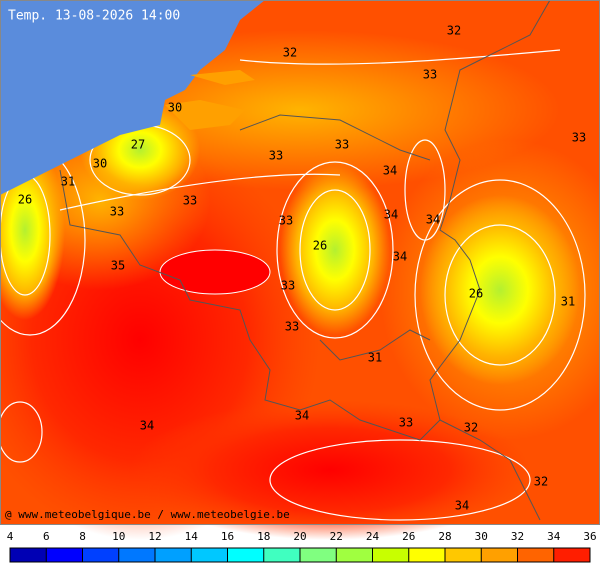 This screenshot has height=579, width=600. I want to click on legend-tick-label: 20, so click(299, 536).